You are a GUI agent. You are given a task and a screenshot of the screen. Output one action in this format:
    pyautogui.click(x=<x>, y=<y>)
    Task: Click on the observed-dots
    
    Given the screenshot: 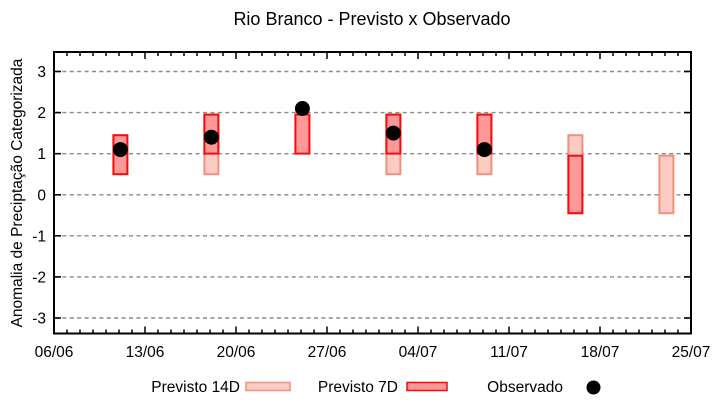 What is the action you would take?
    pyautogui.click(x=302, y=129)
    